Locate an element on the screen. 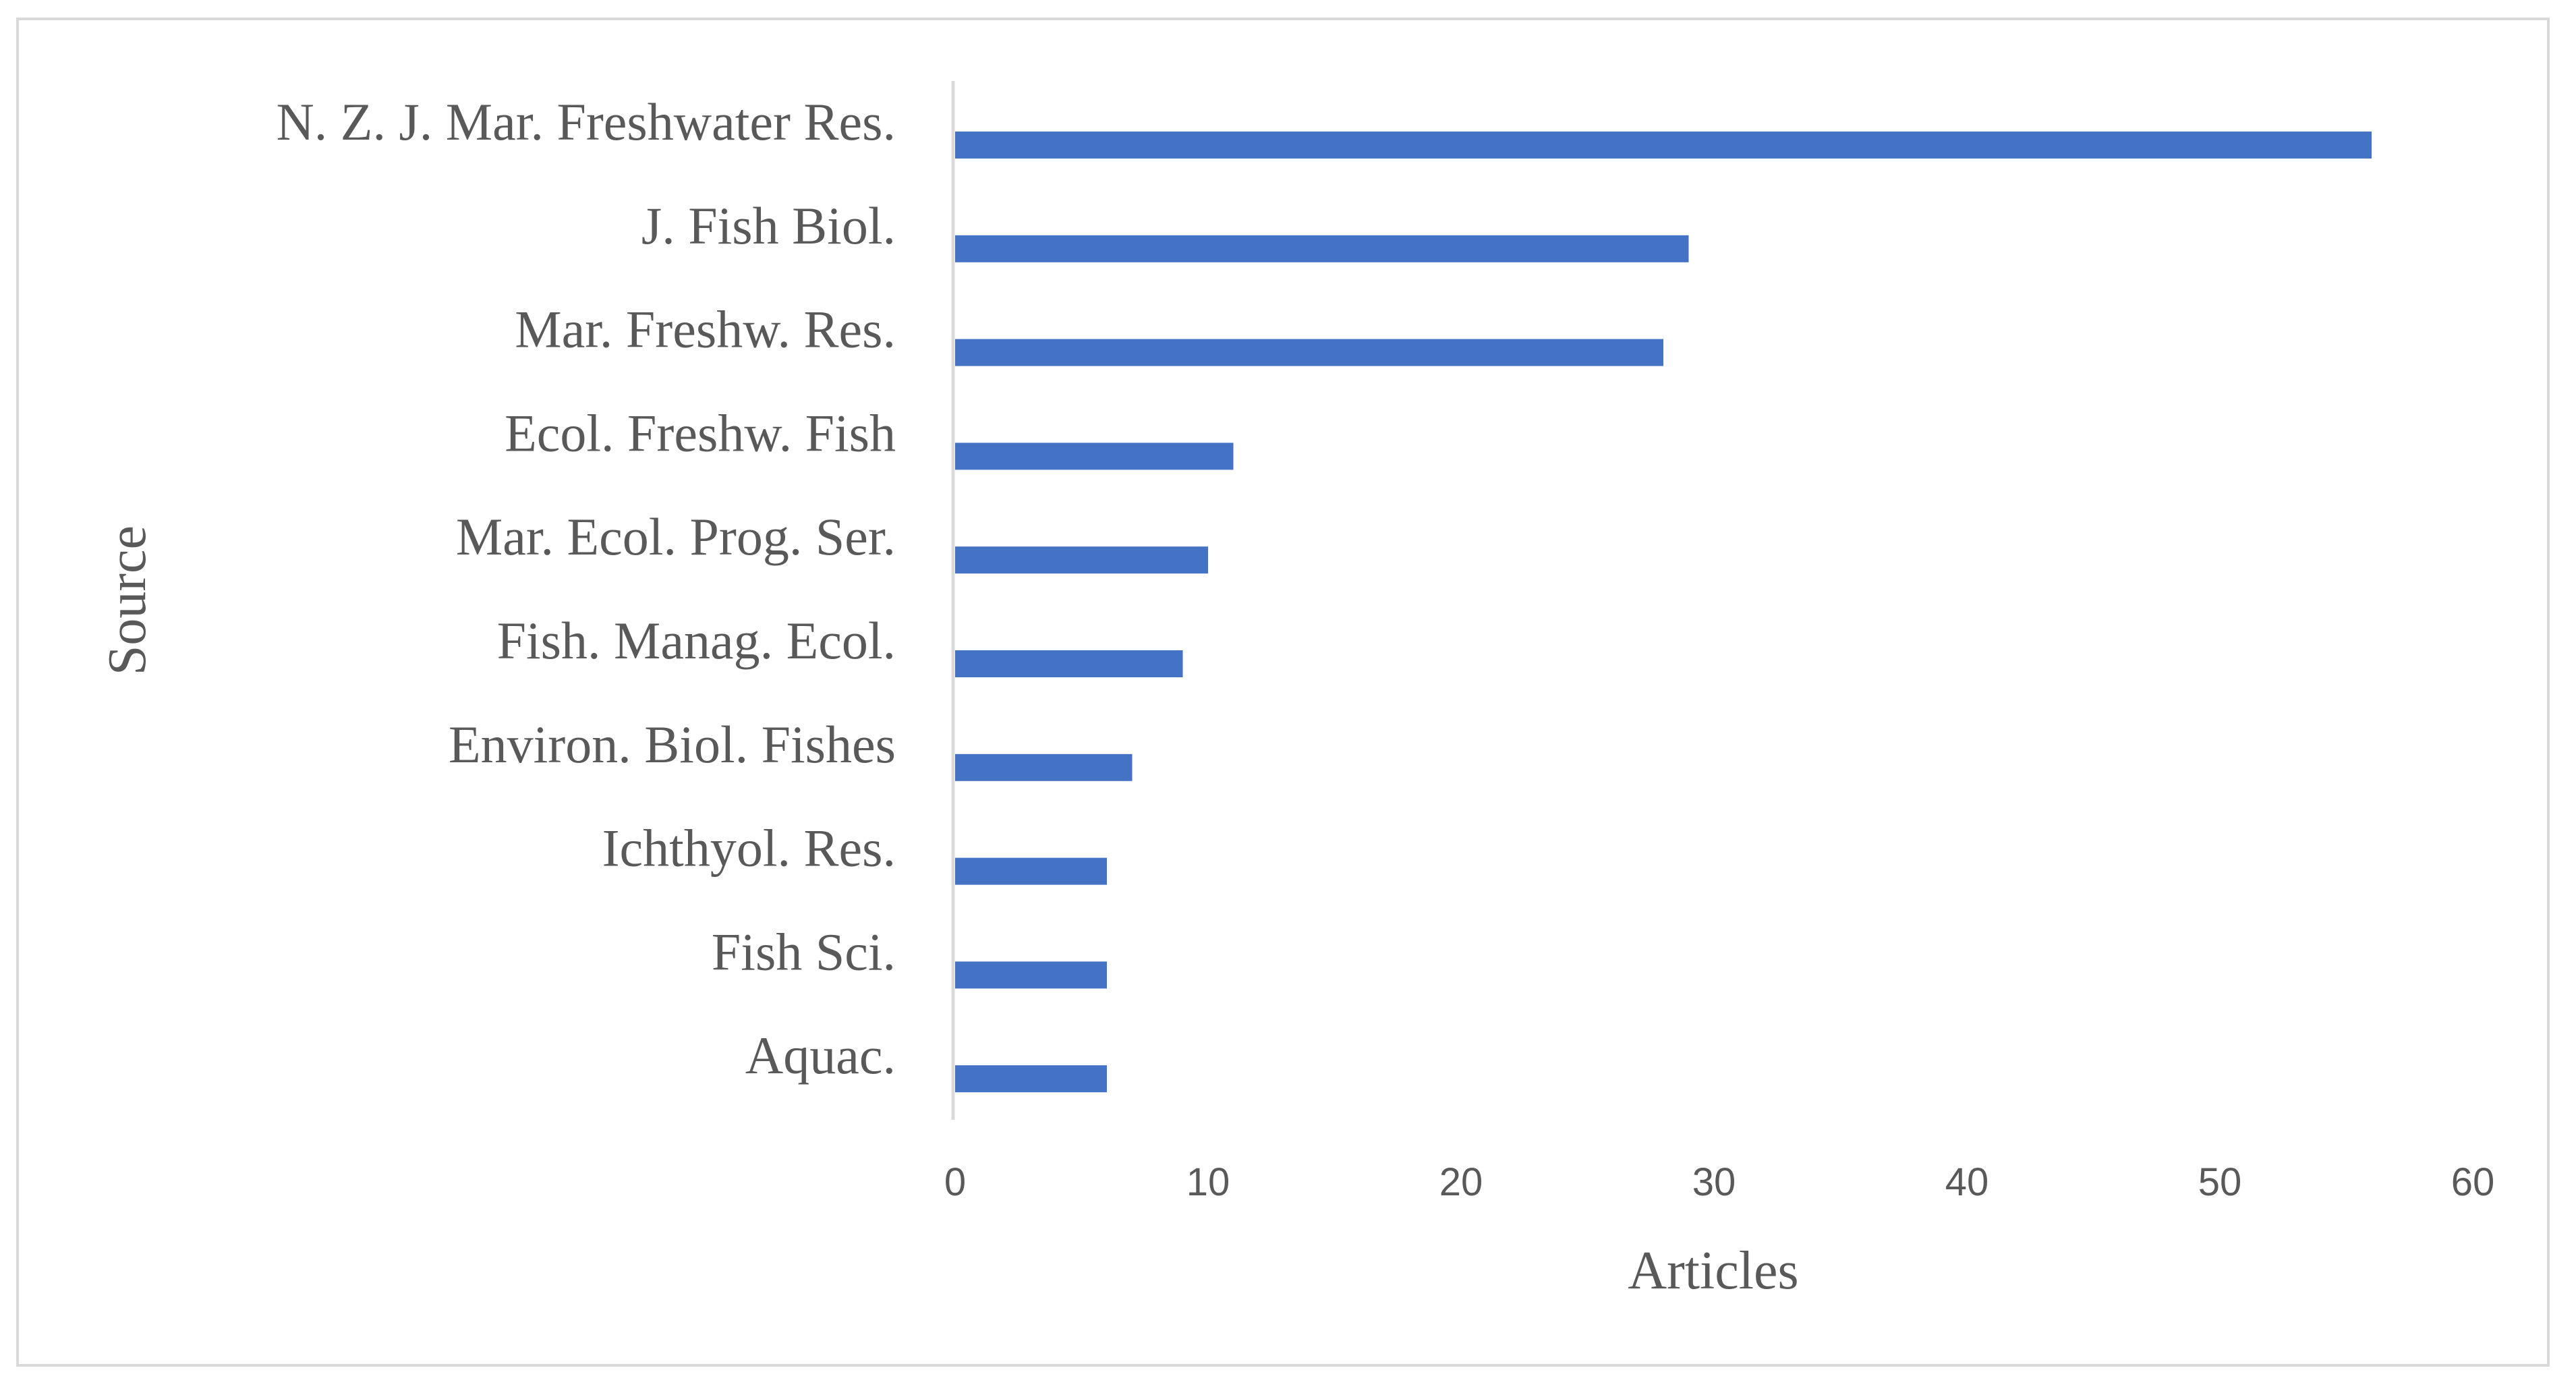 The width and height of the screenshot is (2576, 1393). y-axis-title: Source is located at coordinates (127, 600).